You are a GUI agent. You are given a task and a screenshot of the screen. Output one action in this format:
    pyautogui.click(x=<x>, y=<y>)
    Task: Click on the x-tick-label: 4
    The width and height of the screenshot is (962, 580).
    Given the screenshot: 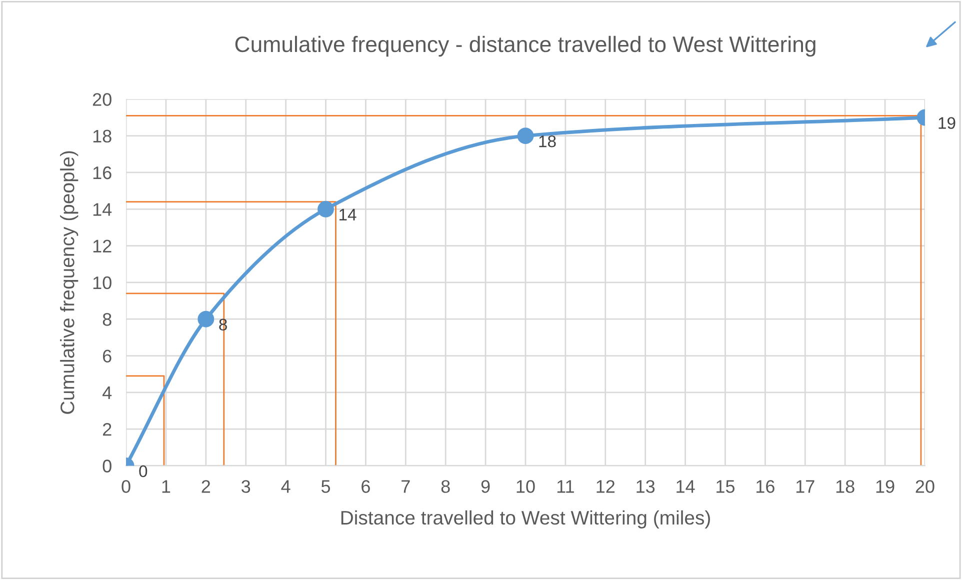 What is the action you would take?
    pyautogui.click(x=285, y=486)
    